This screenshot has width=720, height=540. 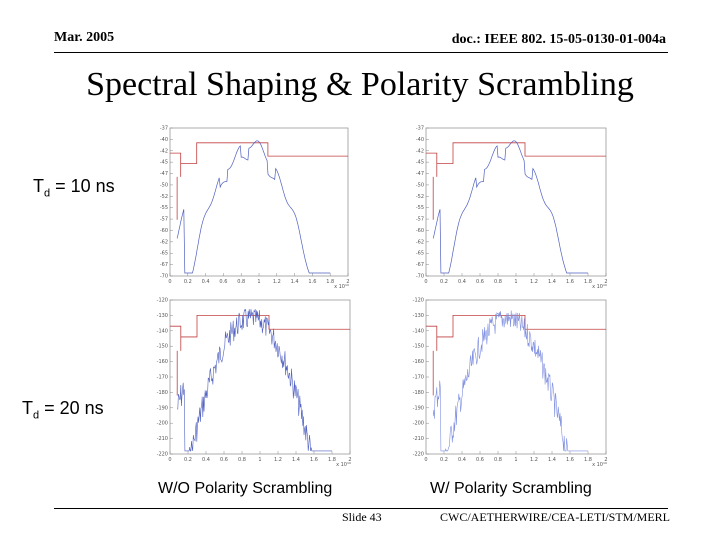 I want to click on y-tick-label: -130, so click(x=162, y=316).